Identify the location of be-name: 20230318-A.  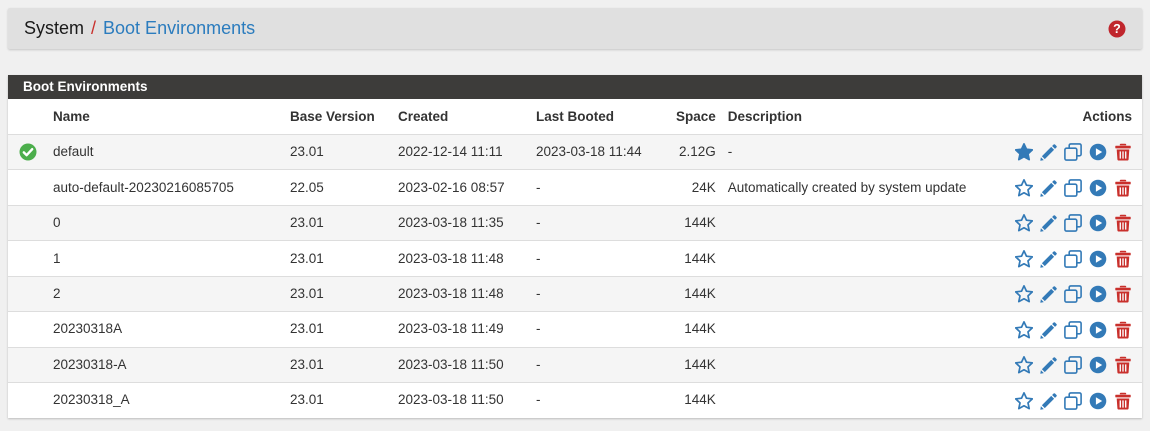
(166, 364).